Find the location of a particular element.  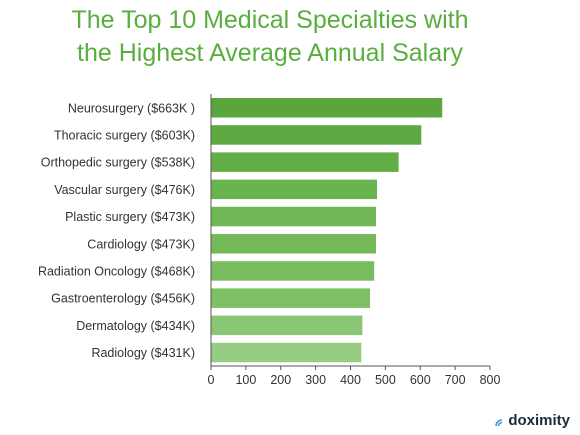

doximity-logo-icon is located at coordinates (500, 421).